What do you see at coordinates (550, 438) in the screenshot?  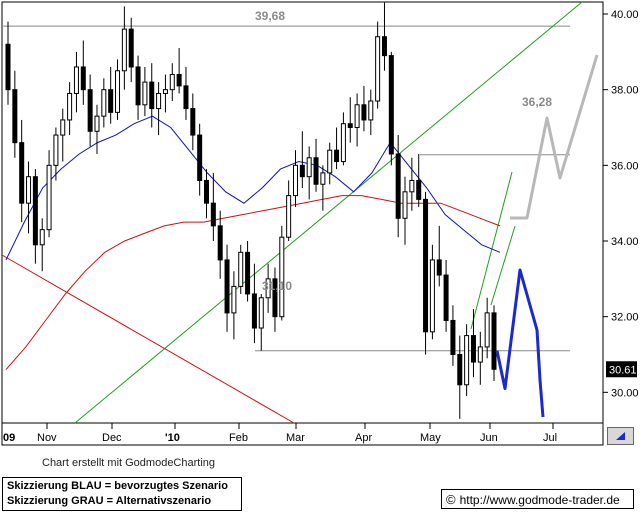 I see `x-tick-label: Jul` at bounding box center [550, 438].